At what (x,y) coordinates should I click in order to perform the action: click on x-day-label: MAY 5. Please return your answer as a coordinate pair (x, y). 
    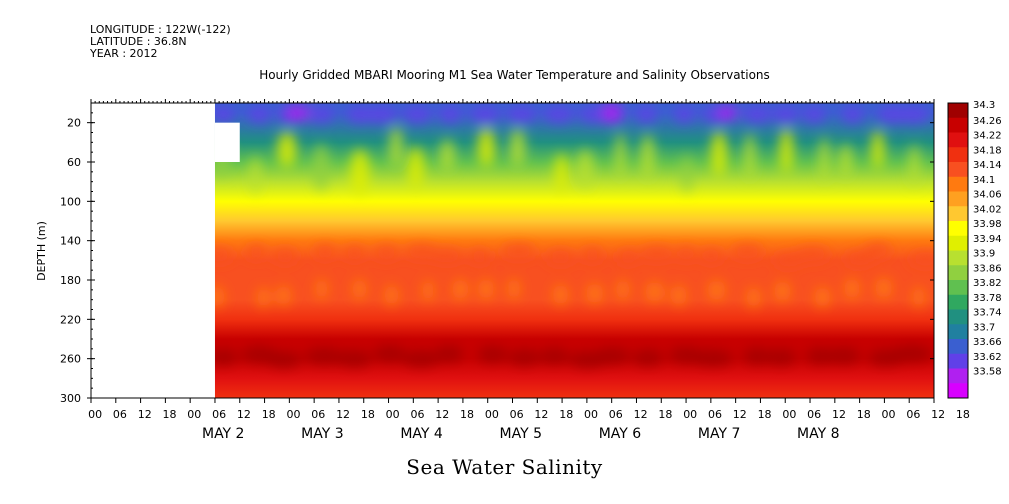
    Looking at the image, I should click on (521, 434).